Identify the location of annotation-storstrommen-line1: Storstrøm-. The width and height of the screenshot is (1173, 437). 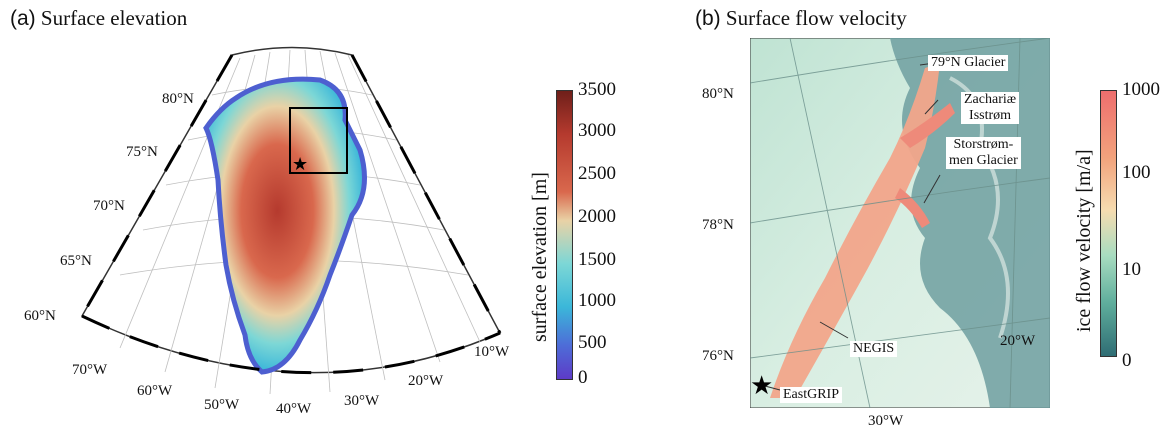
(983, 144).